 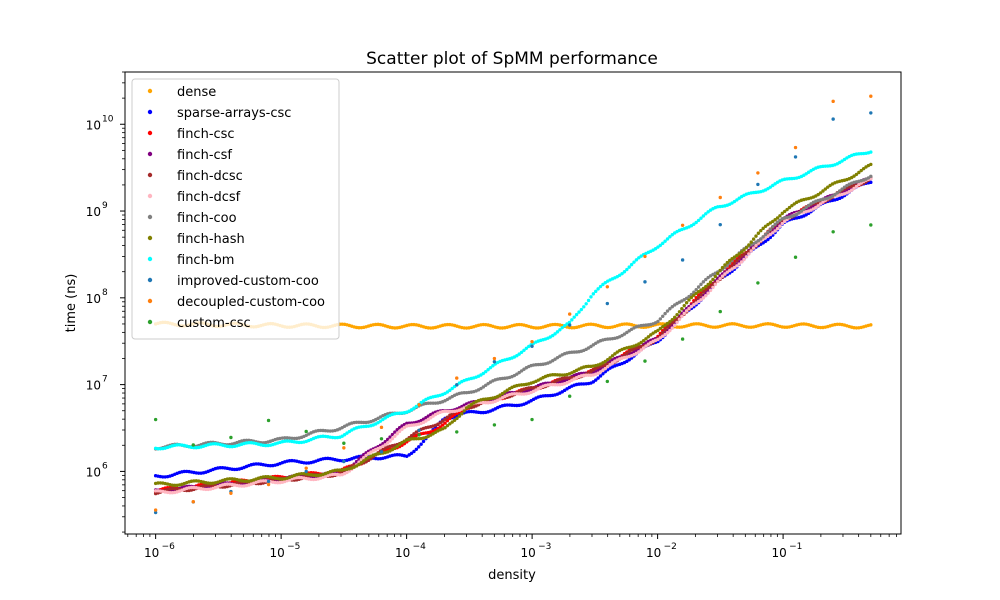 I want to click on y-tick-label: 10, so click(x=93, y=125).